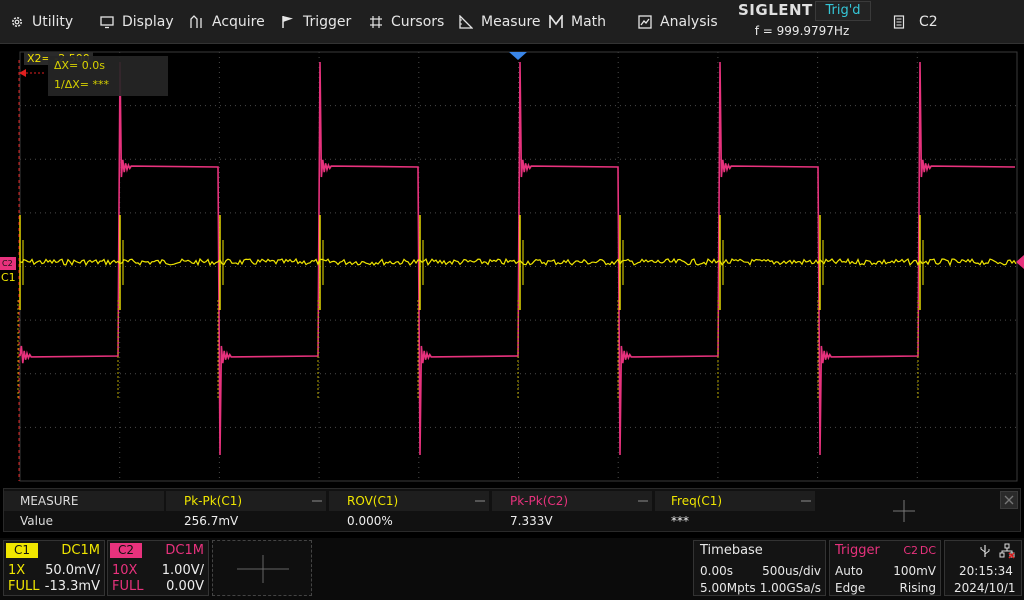  What do you see at coordinates (645, 21) in the screenshot?
I see `analysis-icon` at bounding box center [645, 21].